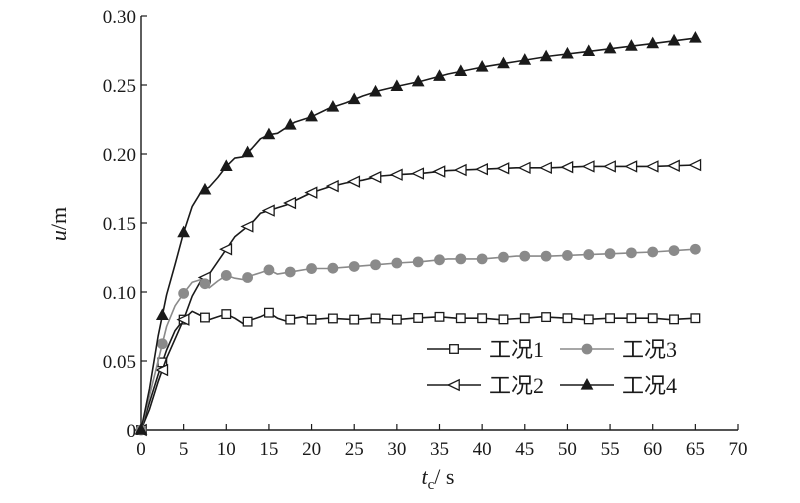  What do you see at coordinates (738, 449) in the screenshot?
I see `x-tick-label: 70` at bounding box center [738, 449].